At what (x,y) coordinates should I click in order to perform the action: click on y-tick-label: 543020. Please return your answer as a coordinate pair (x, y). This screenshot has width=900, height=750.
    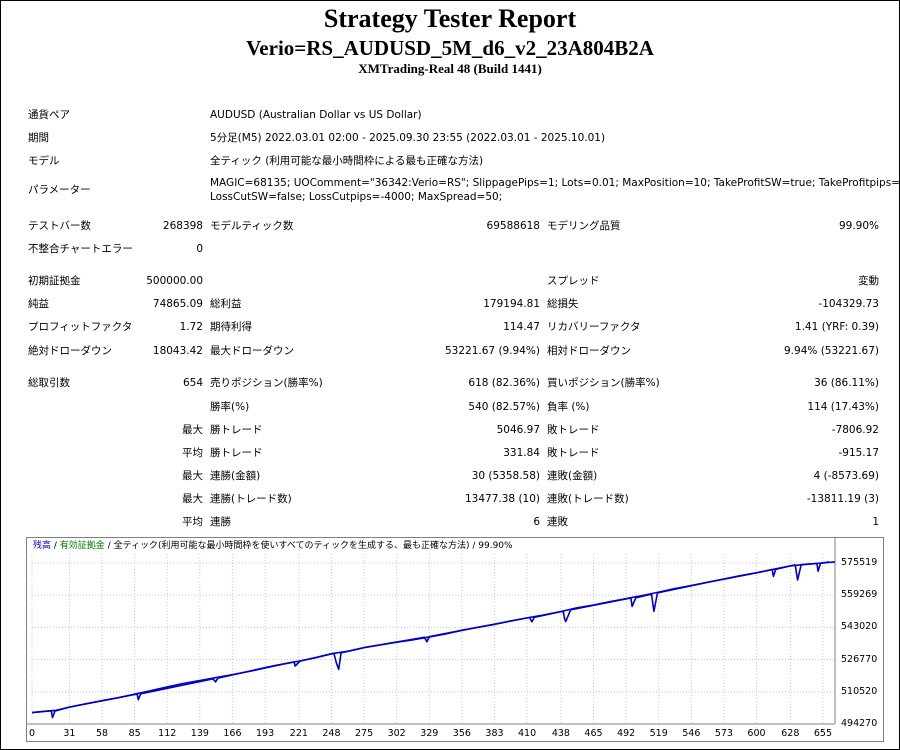
    Looking at the image, I should click on (859, 627).